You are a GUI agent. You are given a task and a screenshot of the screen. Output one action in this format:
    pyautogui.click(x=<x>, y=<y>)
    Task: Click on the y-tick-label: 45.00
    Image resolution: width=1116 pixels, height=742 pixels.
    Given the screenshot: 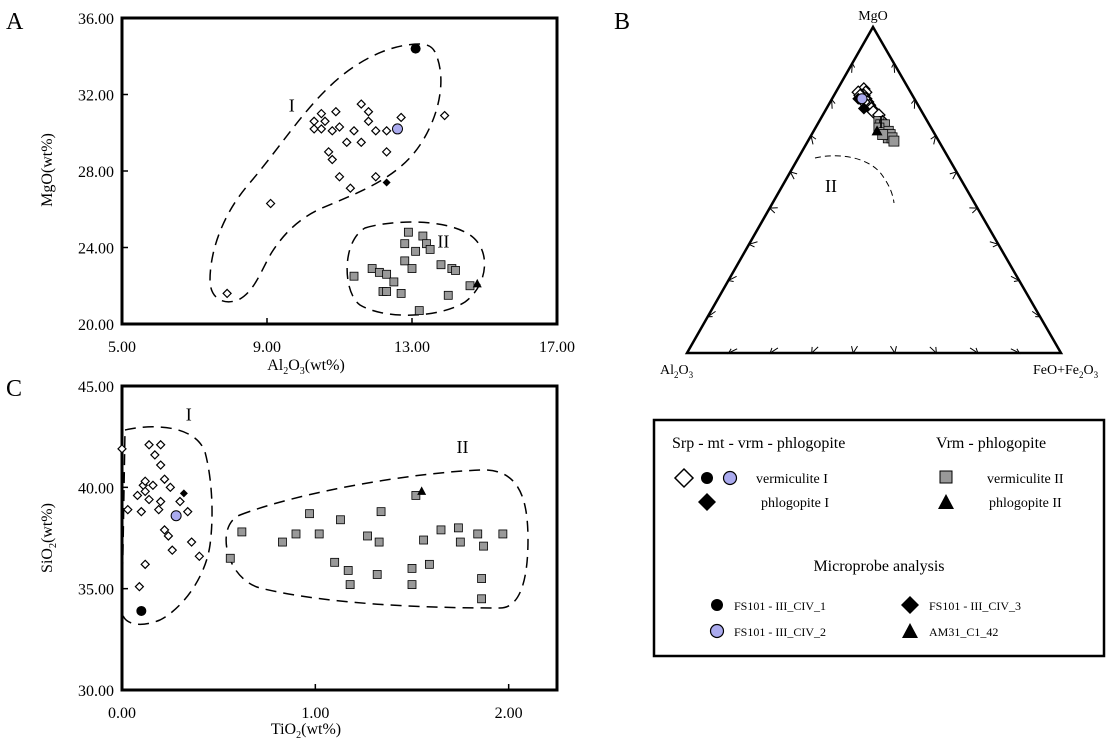 What is the action you would take?
    pyautogui.click(x=96, y=387)
    